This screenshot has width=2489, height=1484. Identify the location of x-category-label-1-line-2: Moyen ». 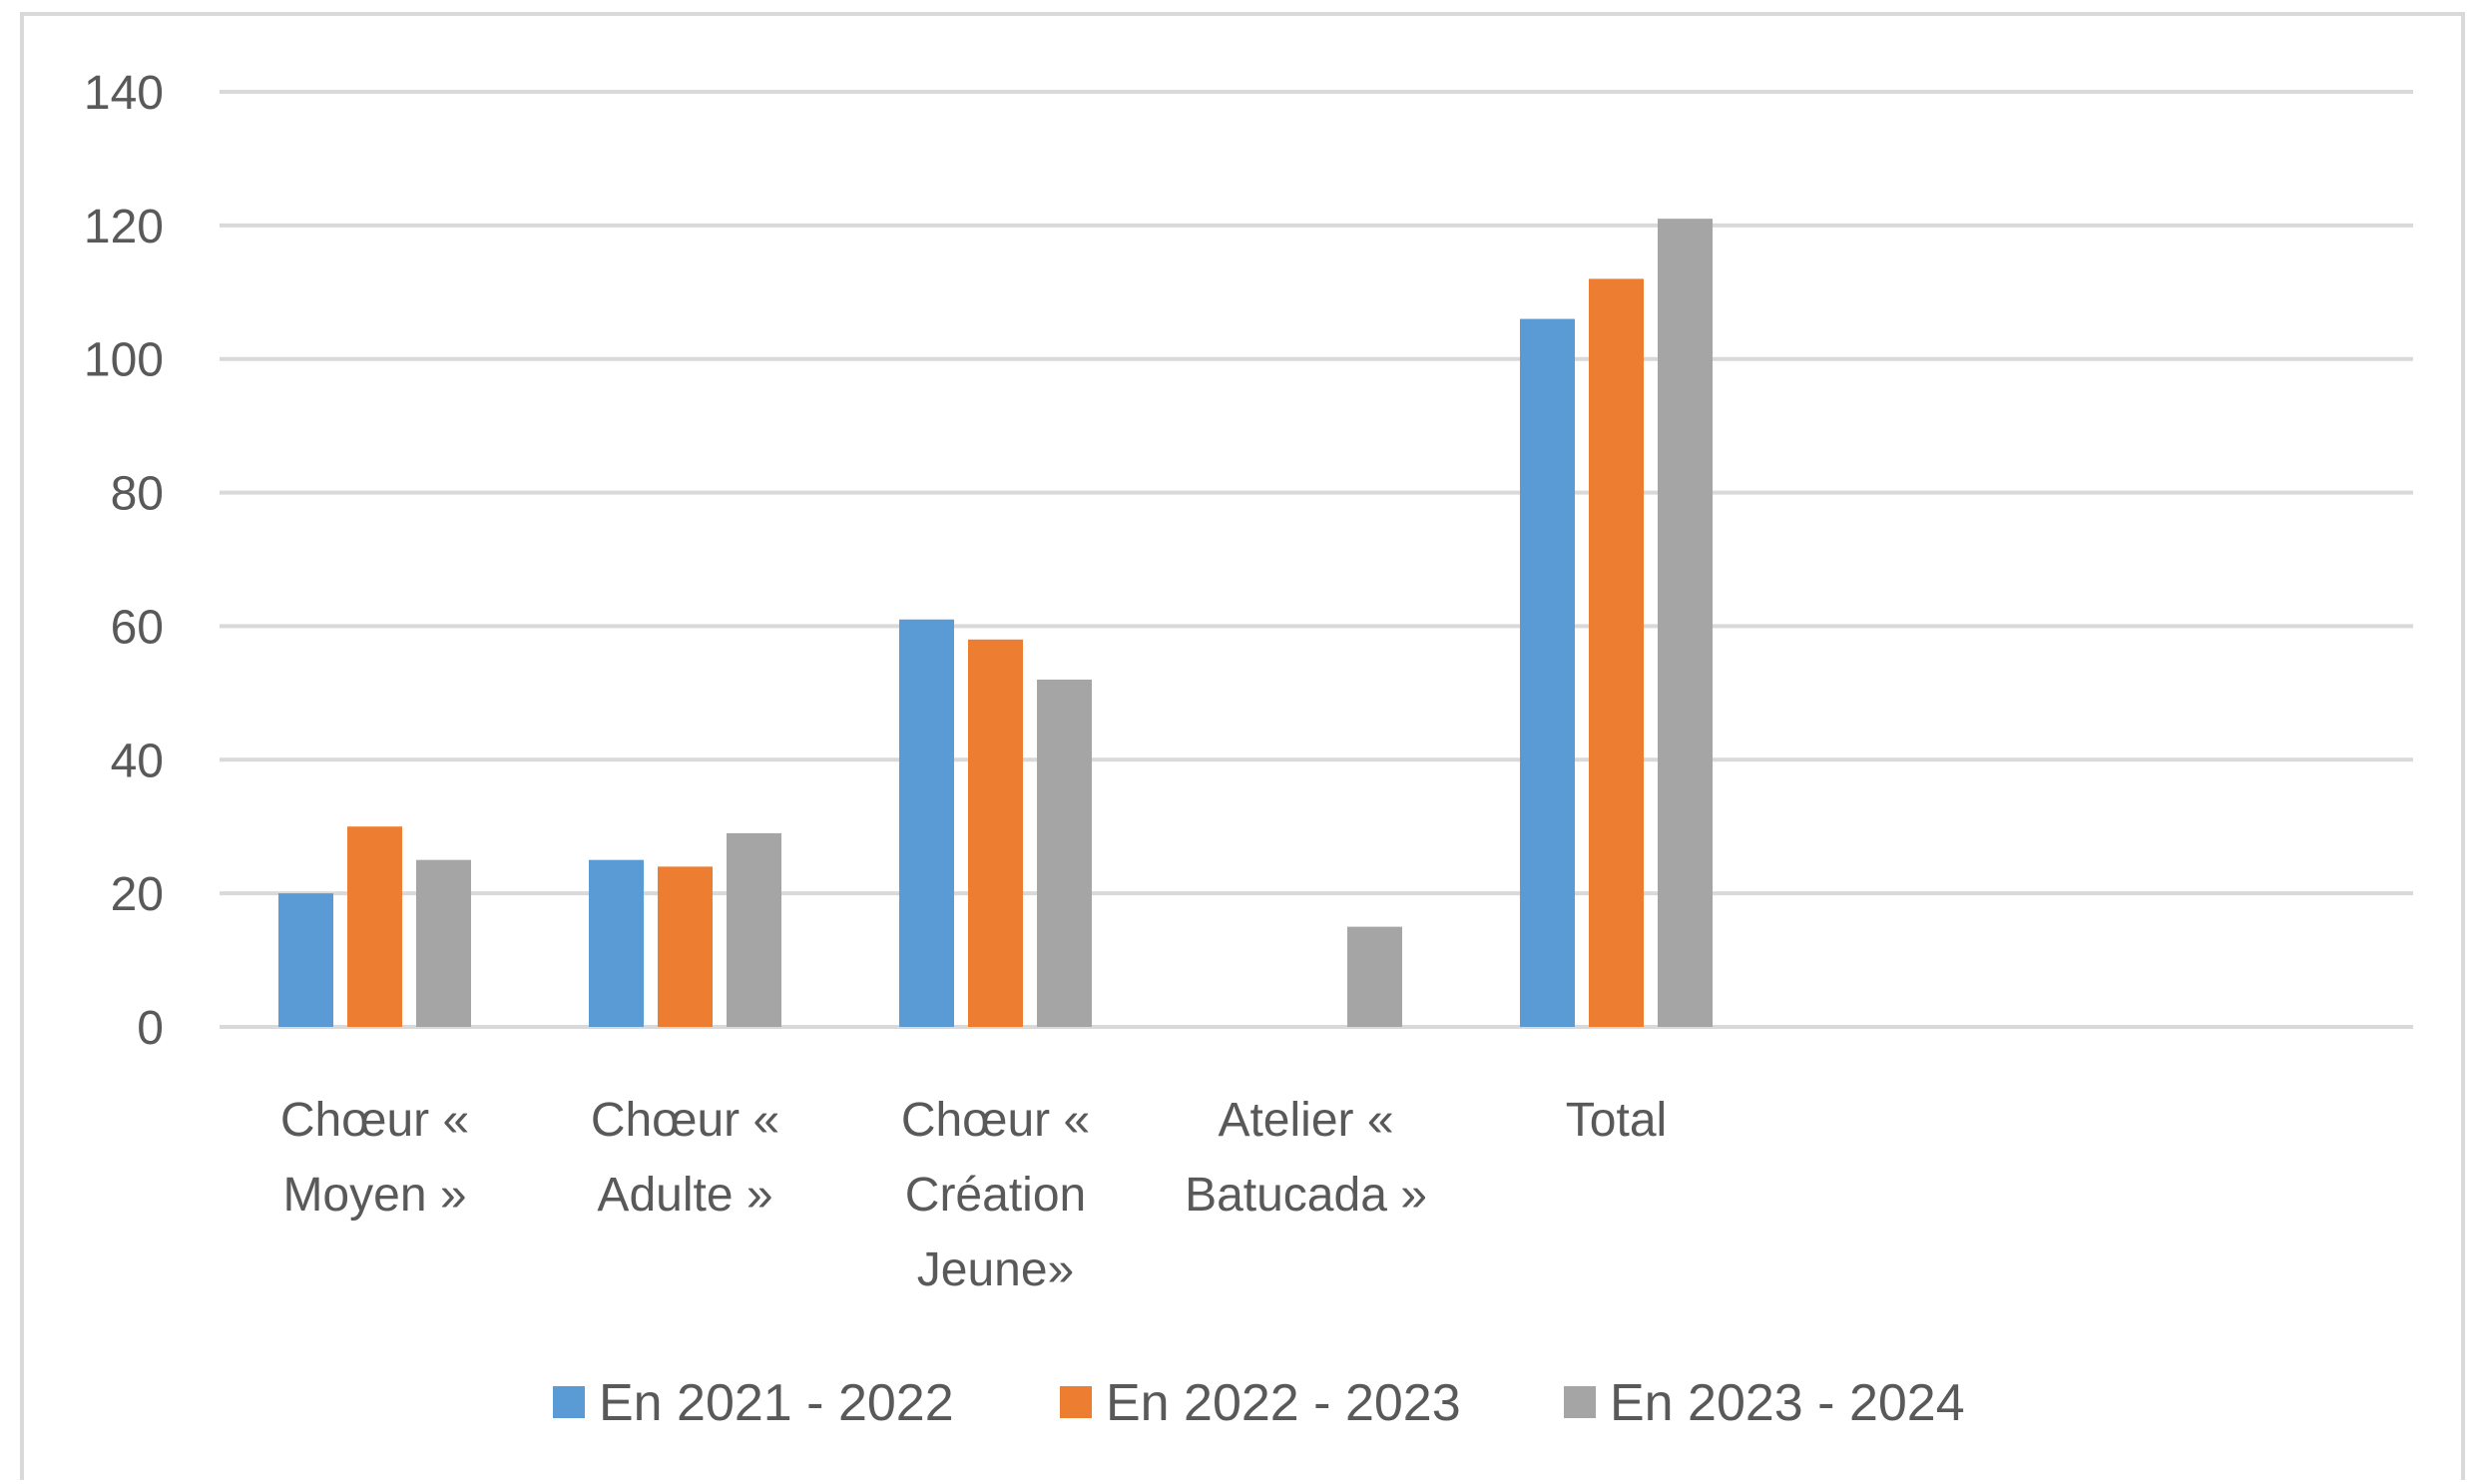
(374, 1195).